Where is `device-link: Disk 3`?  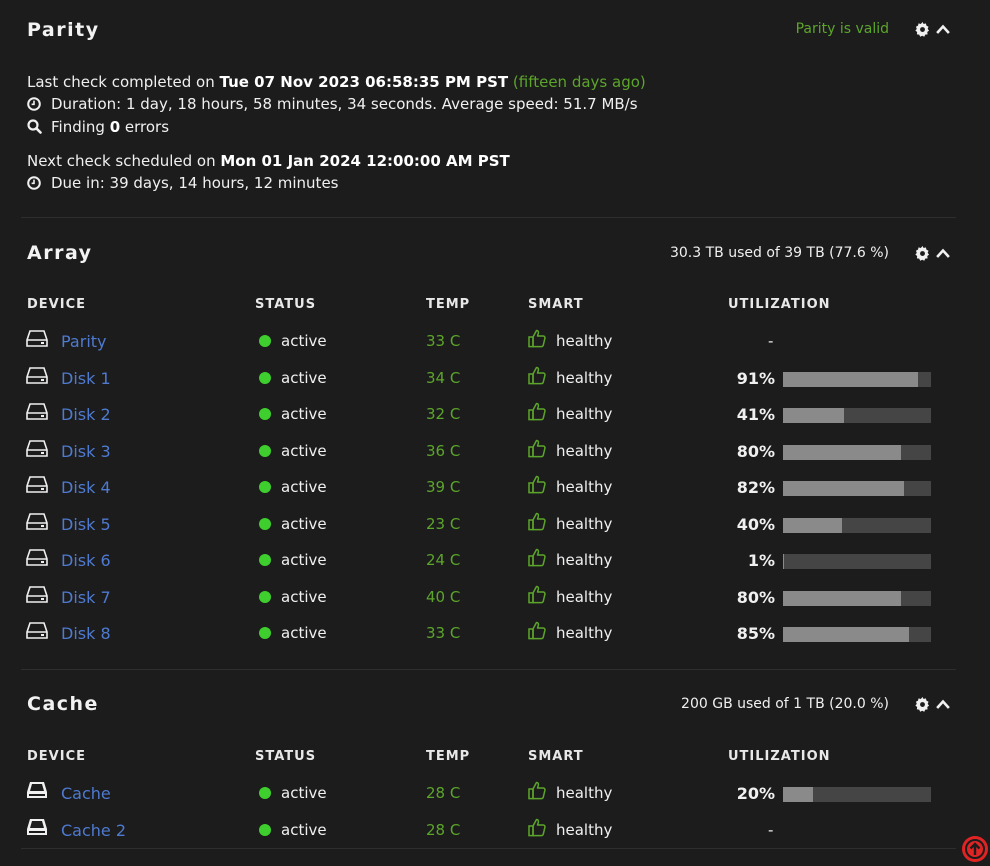 device-link: Disk 3 is located at coordinates (86, 451).